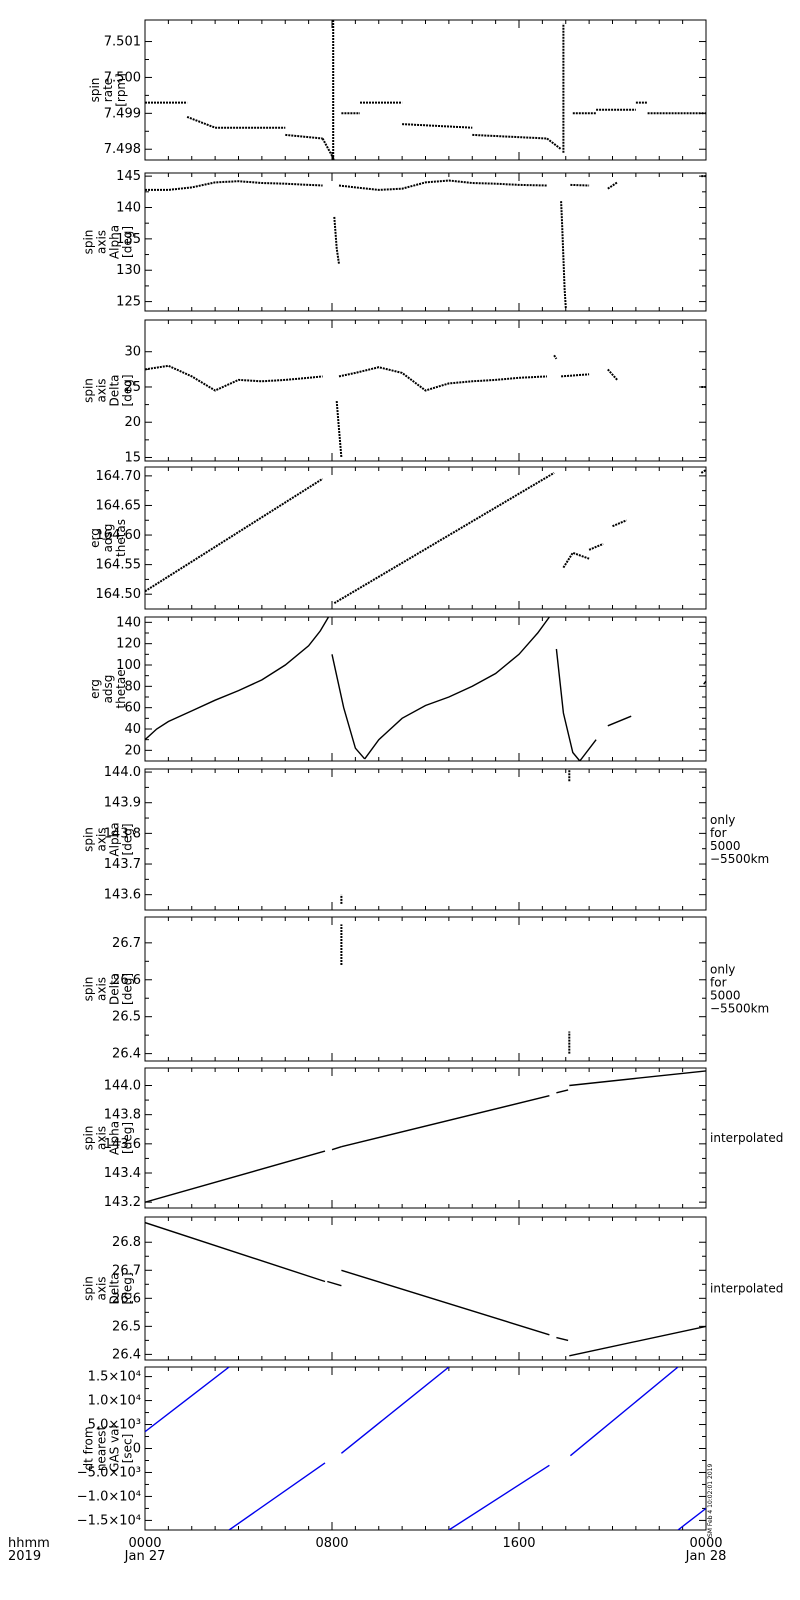 The image size is (800, 1600). Describe the element at coordinates (725, 996) in the screenshot. I see `side-note-line: 5000` at that location.